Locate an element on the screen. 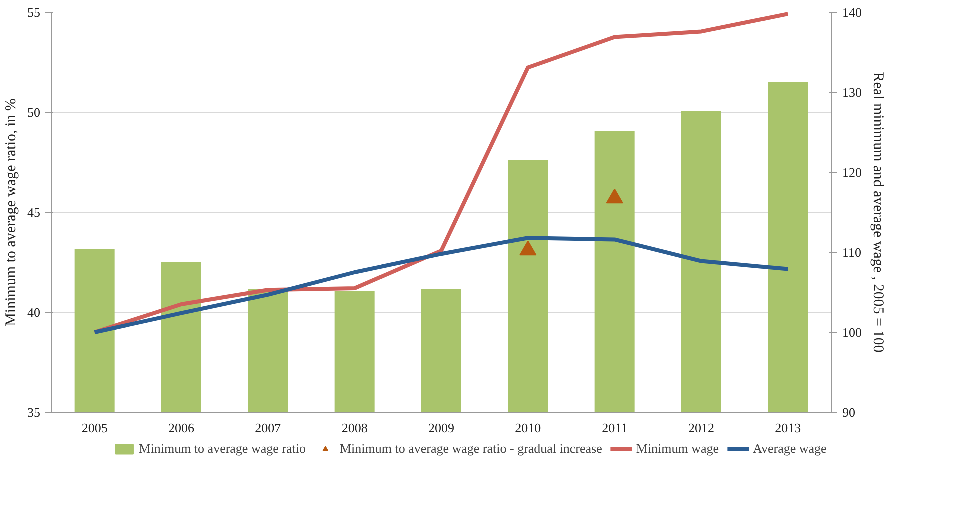 The height and width of the screenshot is (514, 961). y2-tick-label: 110 is located at coordinates (852, 252).